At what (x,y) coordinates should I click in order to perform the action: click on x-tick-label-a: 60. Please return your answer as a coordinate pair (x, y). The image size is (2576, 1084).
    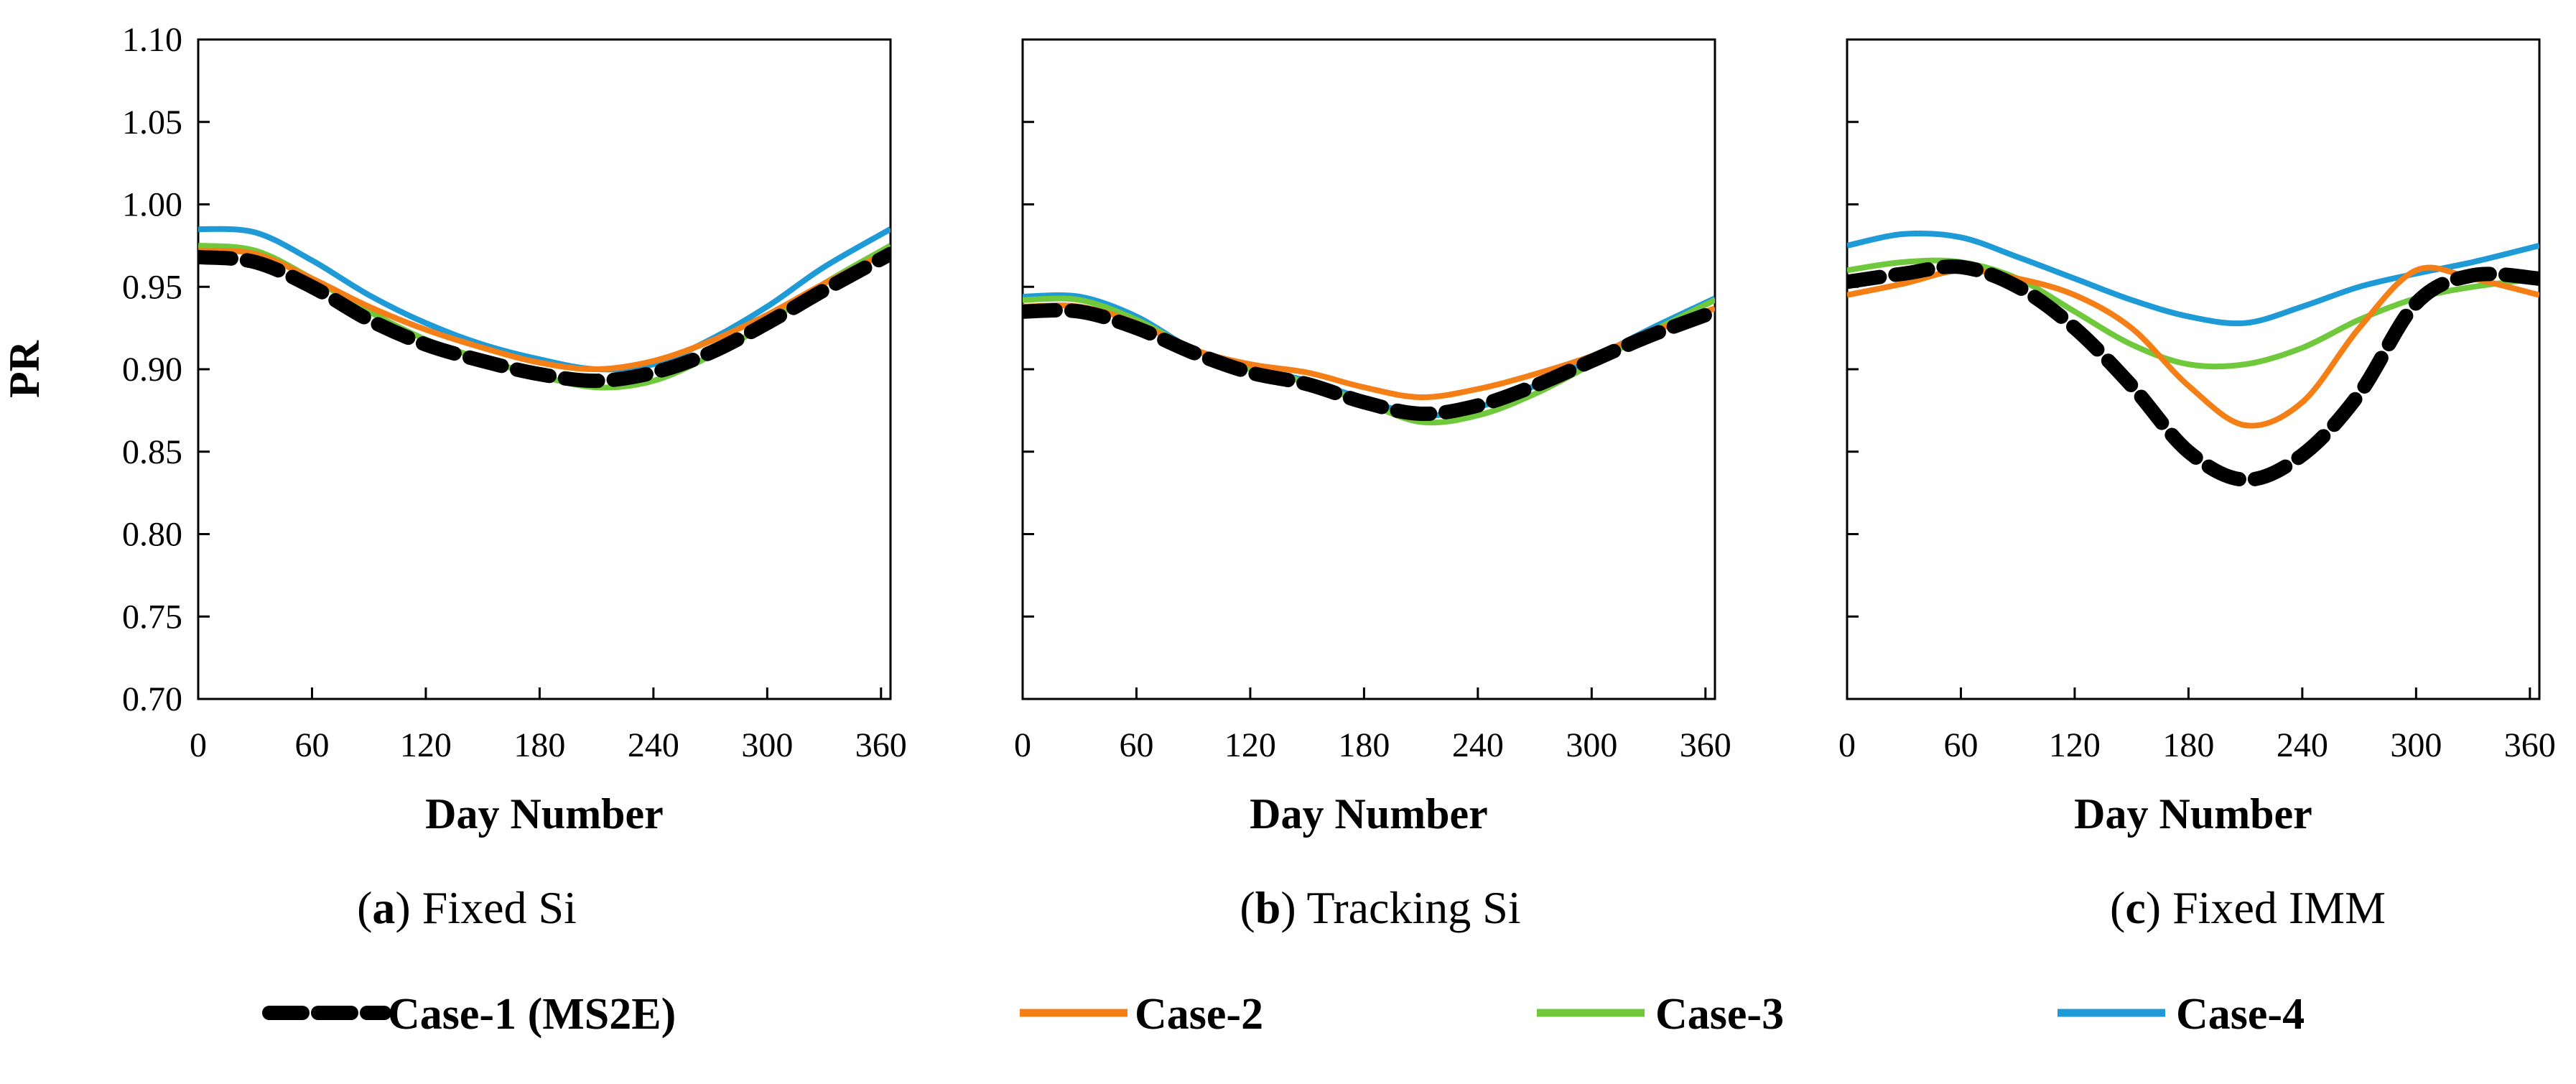
    Looking at the image, I should click on (311, 745).